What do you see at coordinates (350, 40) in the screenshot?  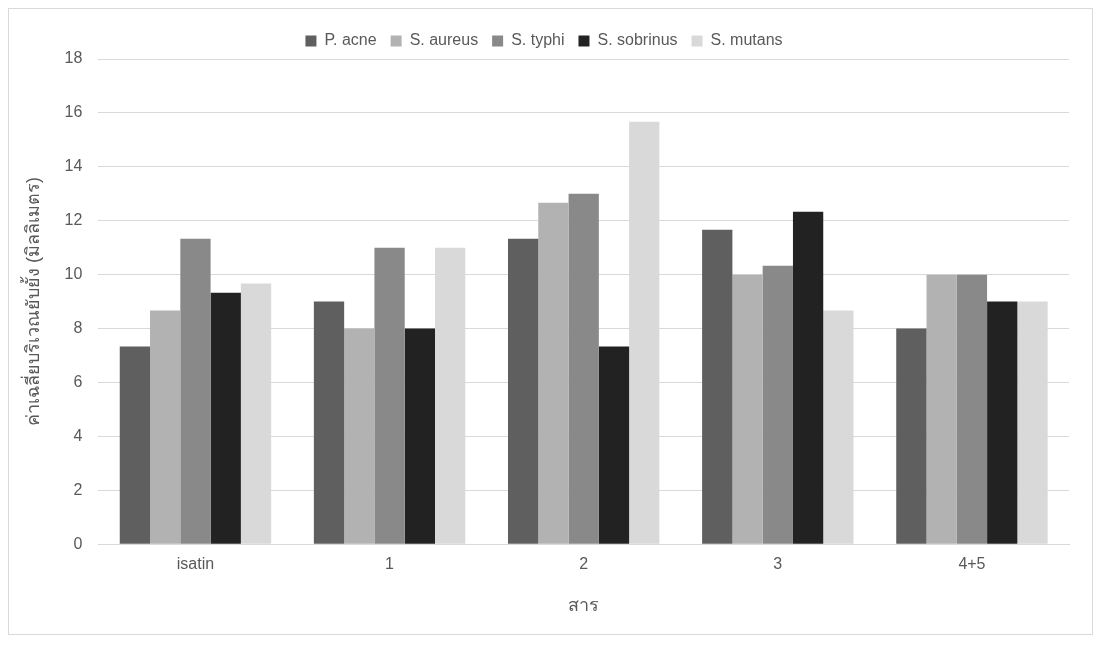 I see `legend-label: P. acne` at bounding box center [350, 40].